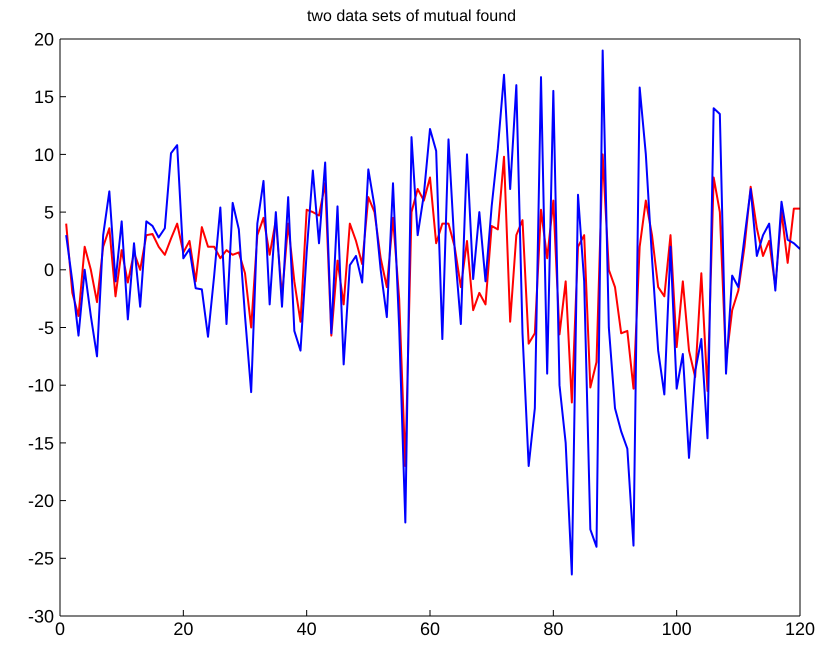 This screenshot has height=663, width=823. What do you see at coordinates (41, 386) in the screenshot?
I see `y-tick-label: -10` at bounding box center [41, 386].